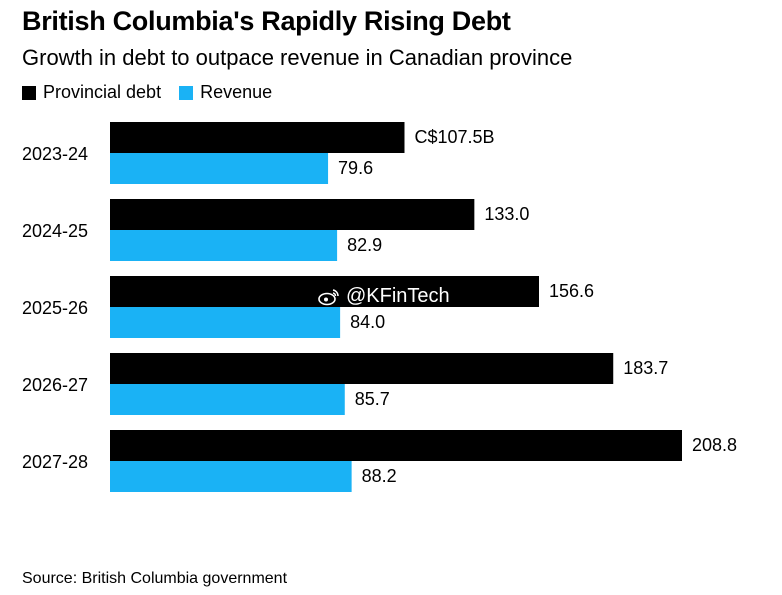 This screenshot has width=782, height=595. What do you see at coordinates (364, 245) in the screenshot?
I see `revenue-value-label: 82.9` at bounding box center [364, 245].